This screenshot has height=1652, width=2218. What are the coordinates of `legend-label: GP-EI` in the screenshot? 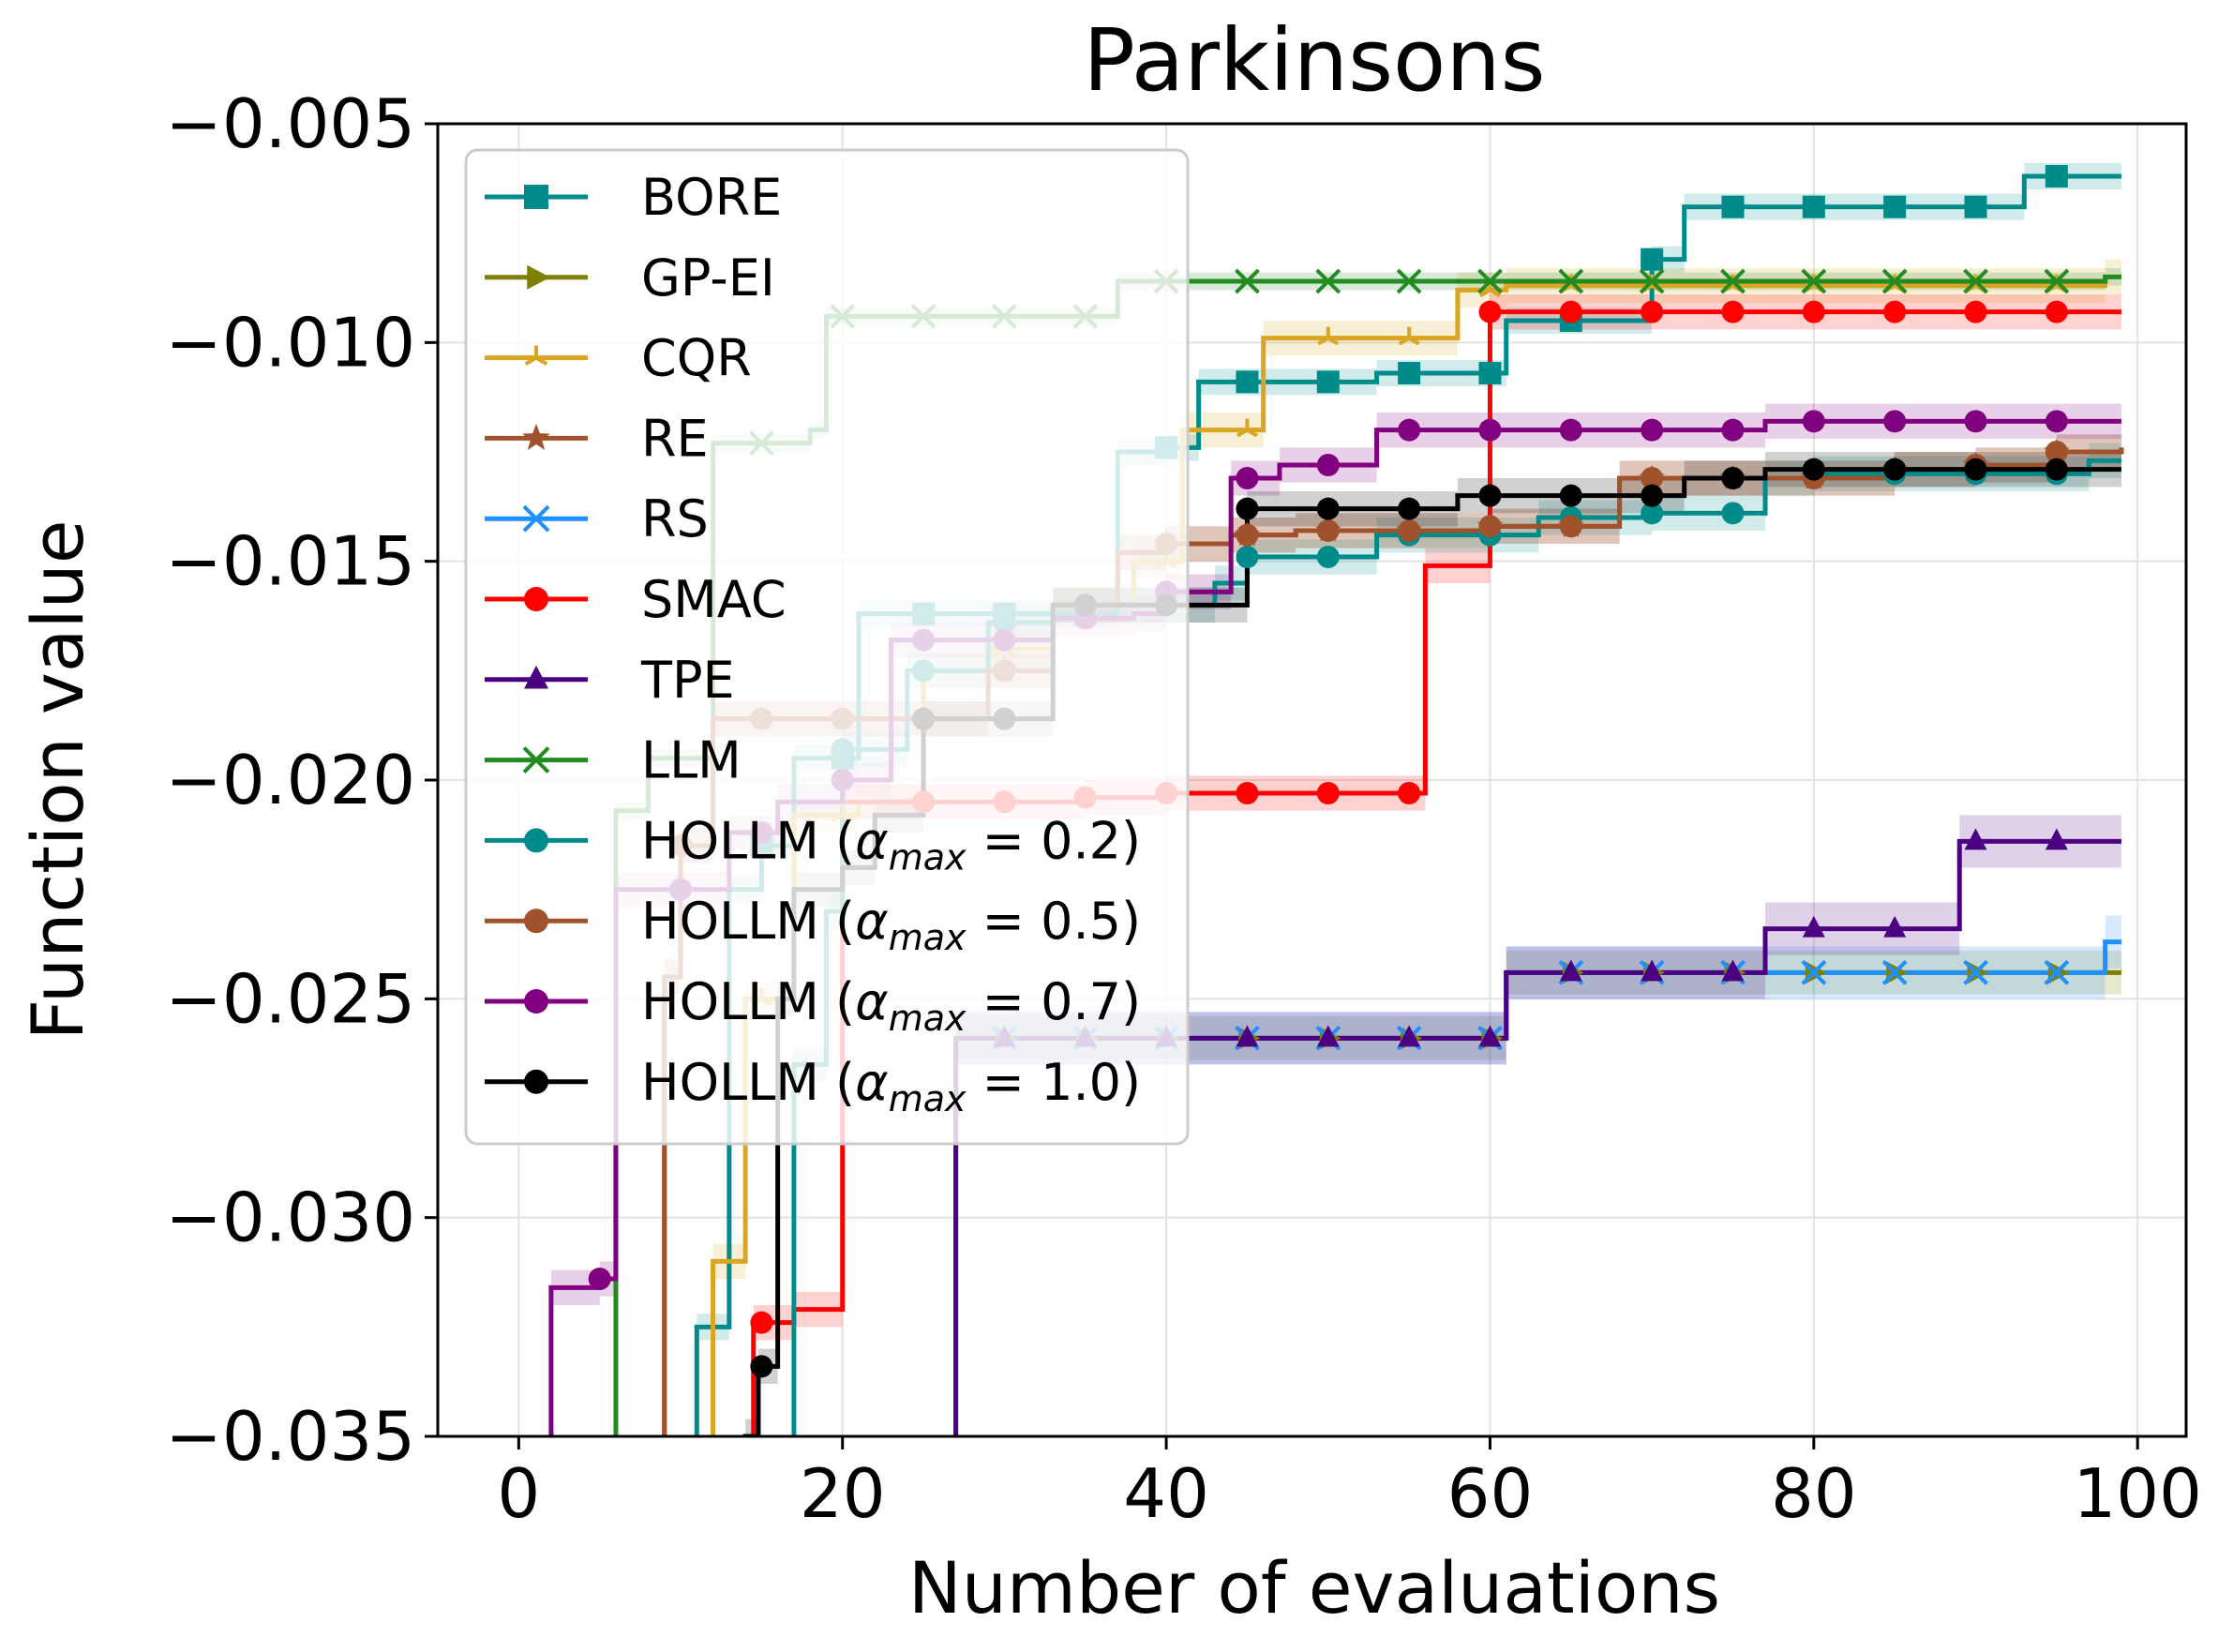 It's located at (708, 278).